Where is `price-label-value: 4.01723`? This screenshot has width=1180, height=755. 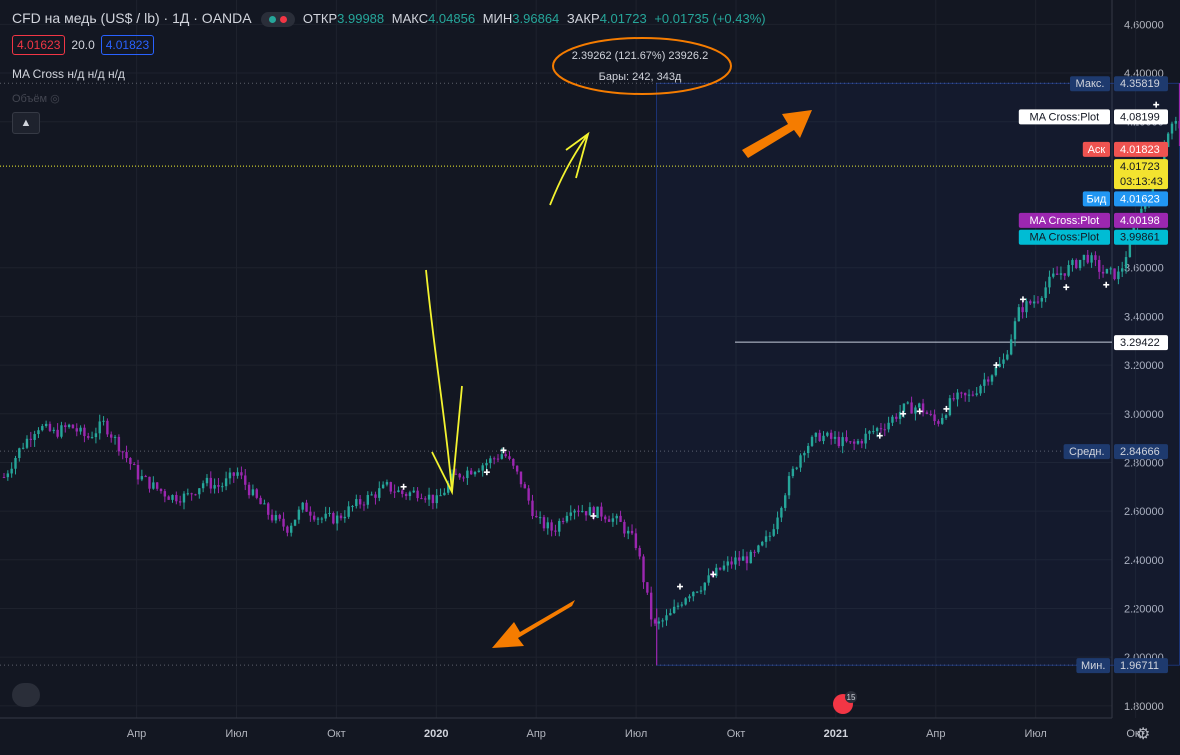
price-label-value: 4.01723 is located at coordinates (1140, 167).